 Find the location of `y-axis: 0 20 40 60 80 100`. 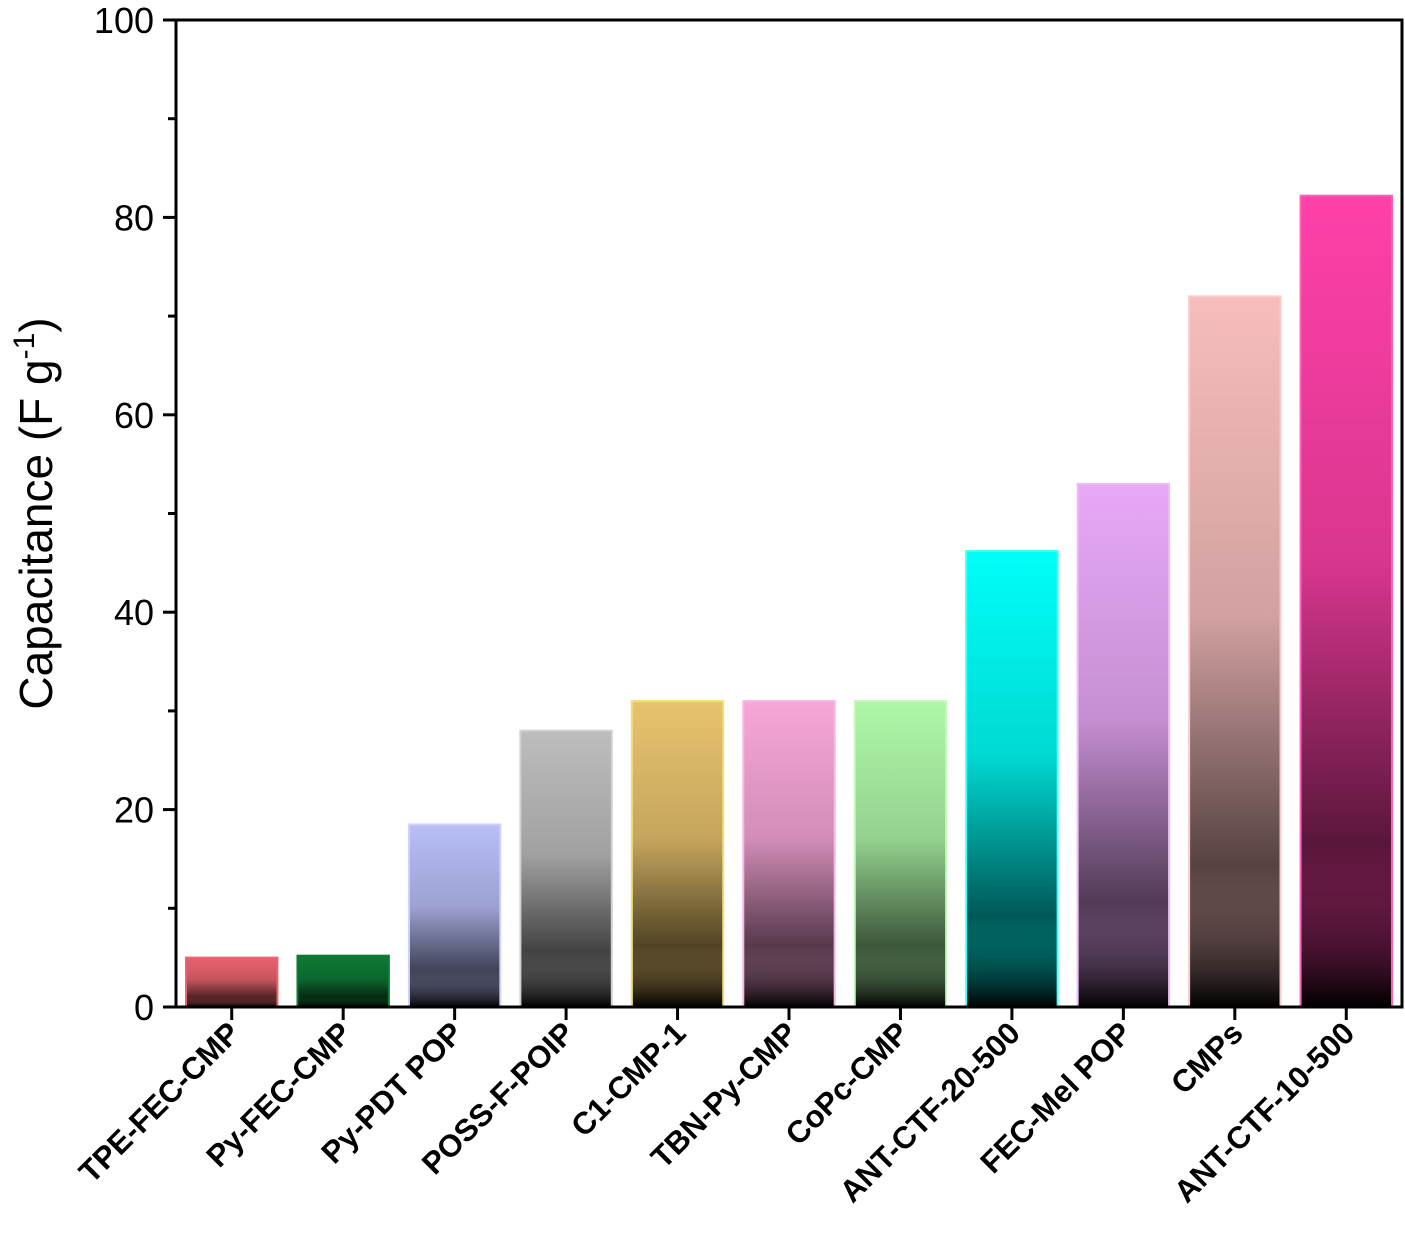

y-axis: 0 20 40 60 80 100 is located at coordinates (135, 514).